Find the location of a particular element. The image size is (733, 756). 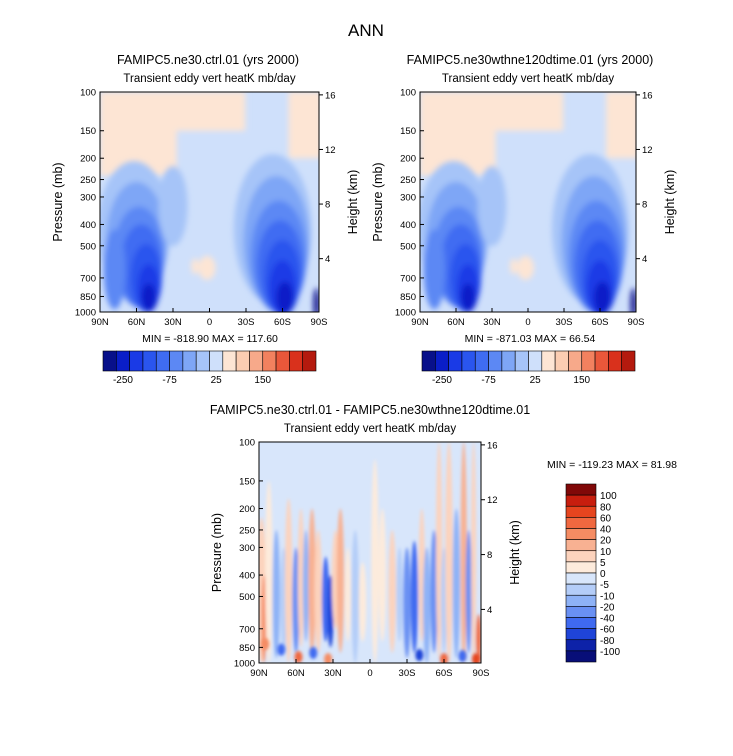

region-trop-strat is located at coordinates (528, 111).